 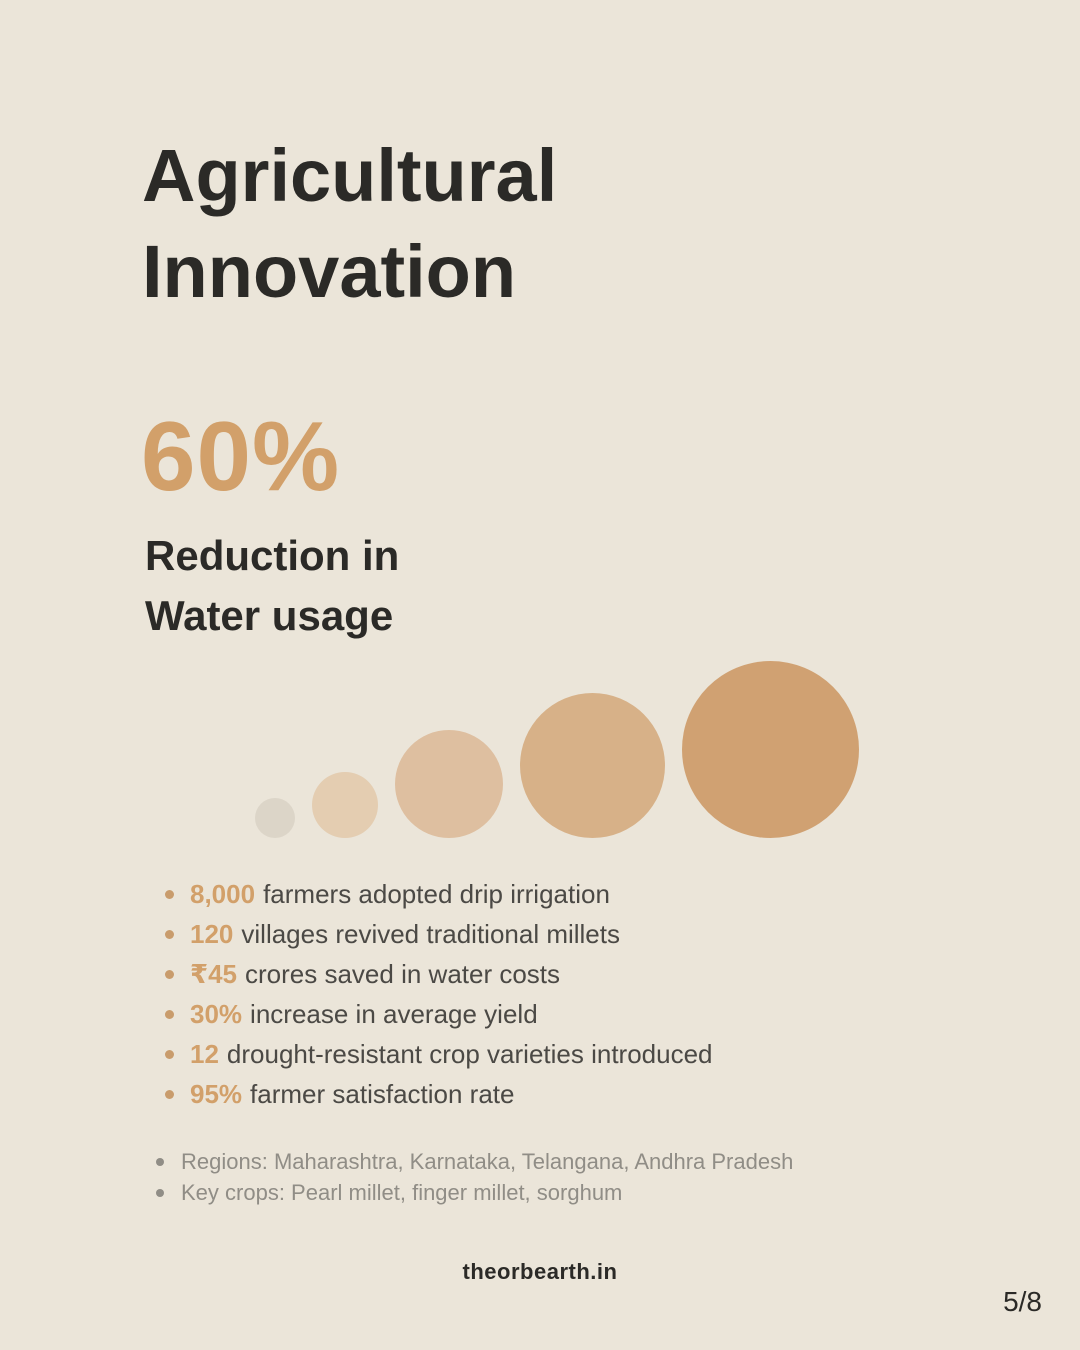 I want to click on stat-text: 95% farmer satisfaction rate, so click(x=352, y=1094).